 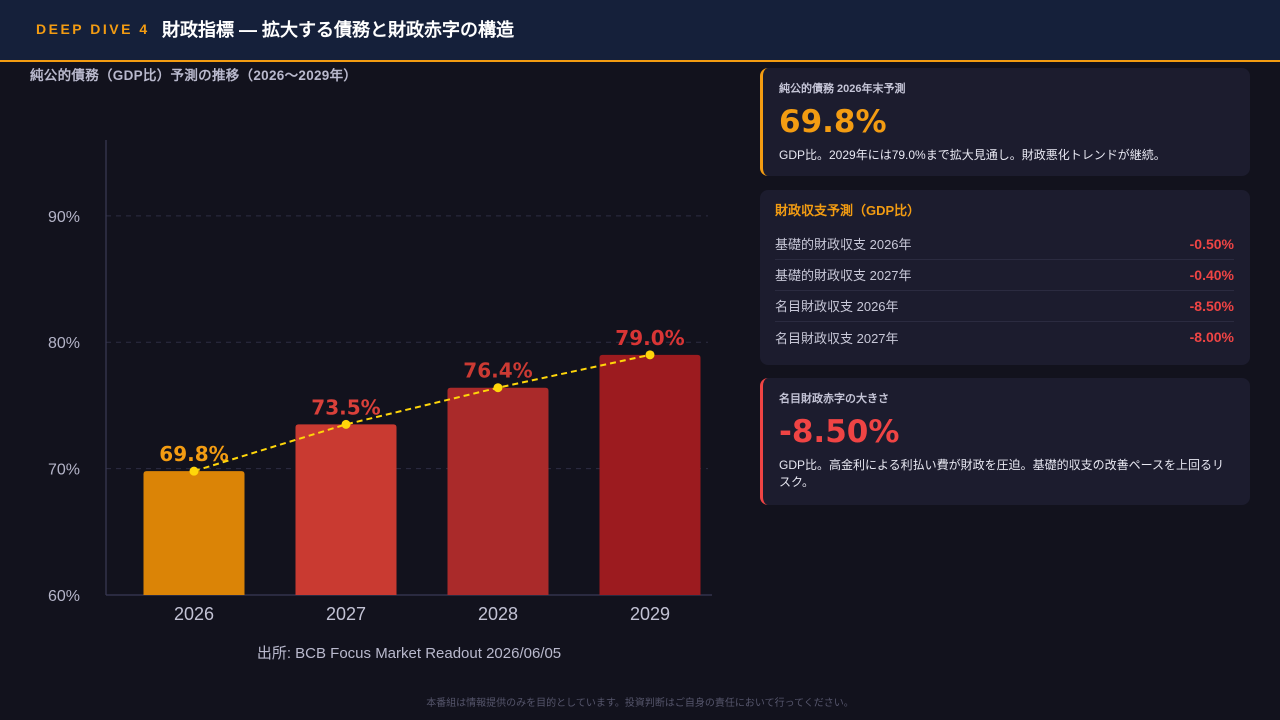 I want to click on y-tick-label: 90%, so click(x=64, y=217).